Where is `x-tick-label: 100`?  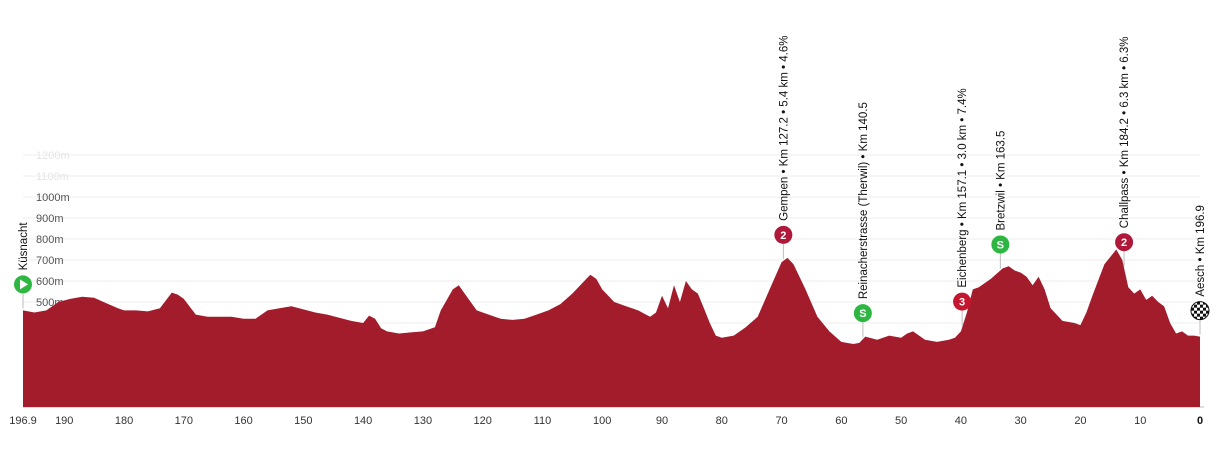 x-tick-label: 100 is located at coordinates (602, 421).